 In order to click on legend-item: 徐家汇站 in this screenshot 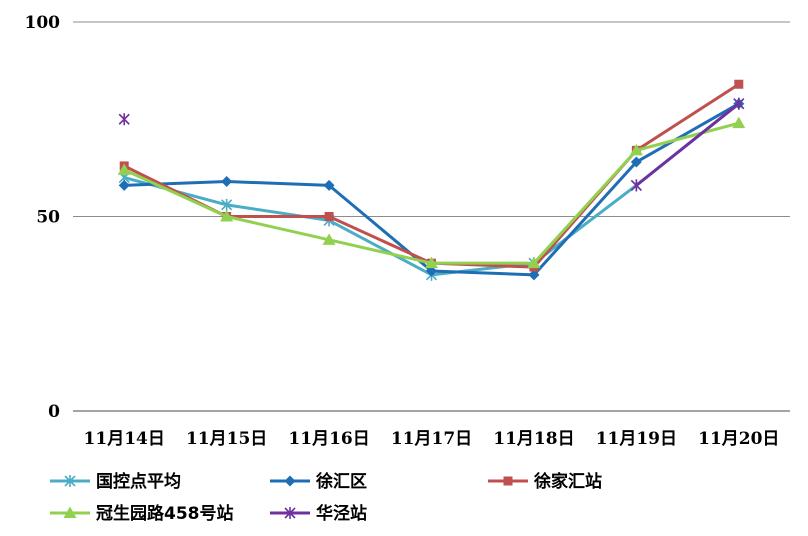, I will do `click(545, 481)`.